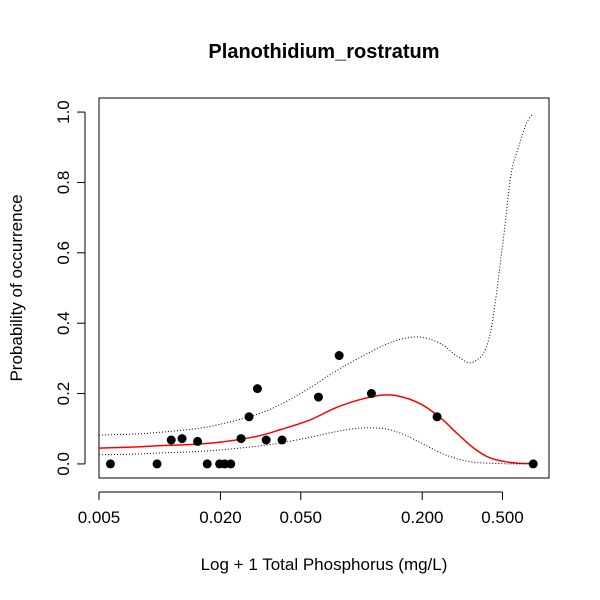 Image resolution: width=600 pixels, height=600 pixels. I want to click on x-tick-label: 0.020, so click(220, 517).